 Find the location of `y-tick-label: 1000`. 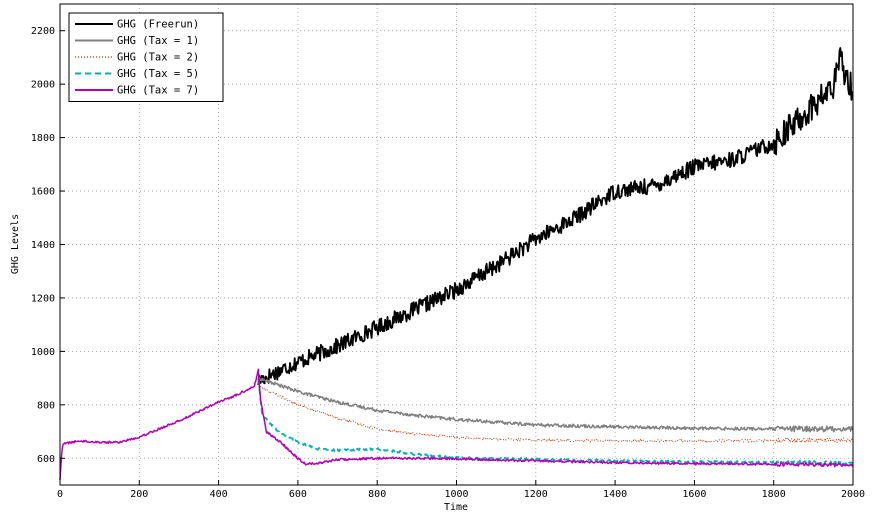

y-tick-label: 1000 is located at coordinates (43, 352).